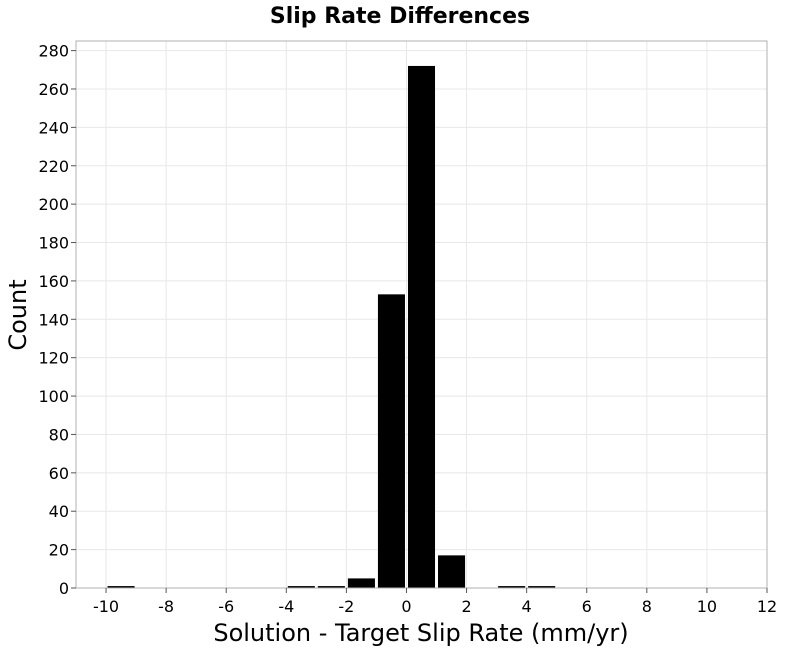 The height and width of the screenshot is (650, 800). Describe the element at coordinates (707, 606) in the screenshot. I see `x-tick-label: 10` at that location.